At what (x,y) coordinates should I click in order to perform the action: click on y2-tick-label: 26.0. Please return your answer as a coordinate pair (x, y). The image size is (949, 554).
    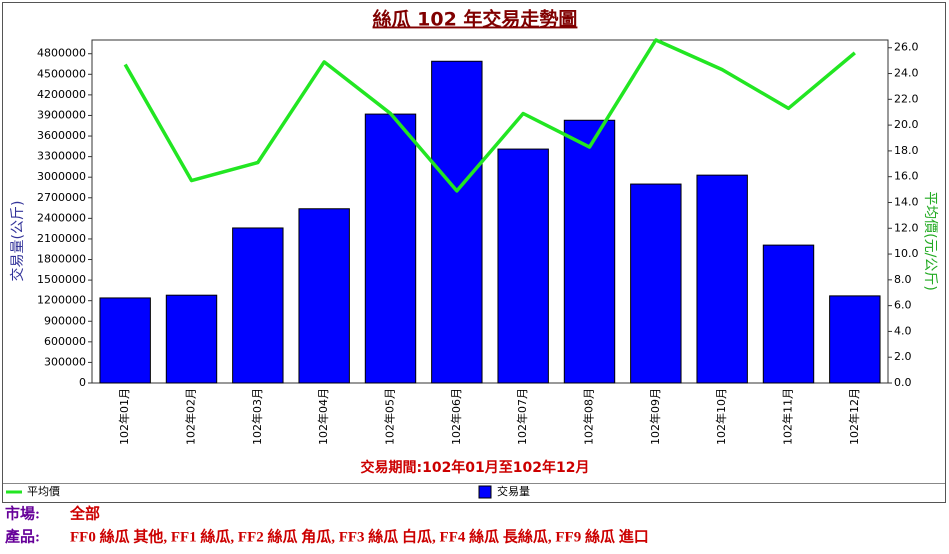
    Looking at the image, I should click on (906, 47).